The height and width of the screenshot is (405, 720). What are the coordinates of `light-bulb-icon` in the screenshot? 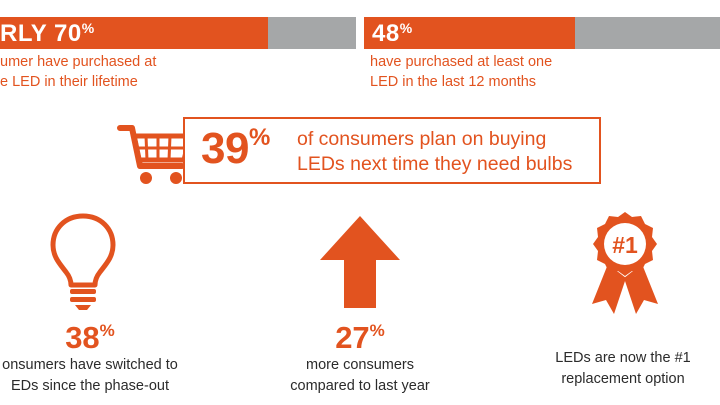 It's located at (83, 261).